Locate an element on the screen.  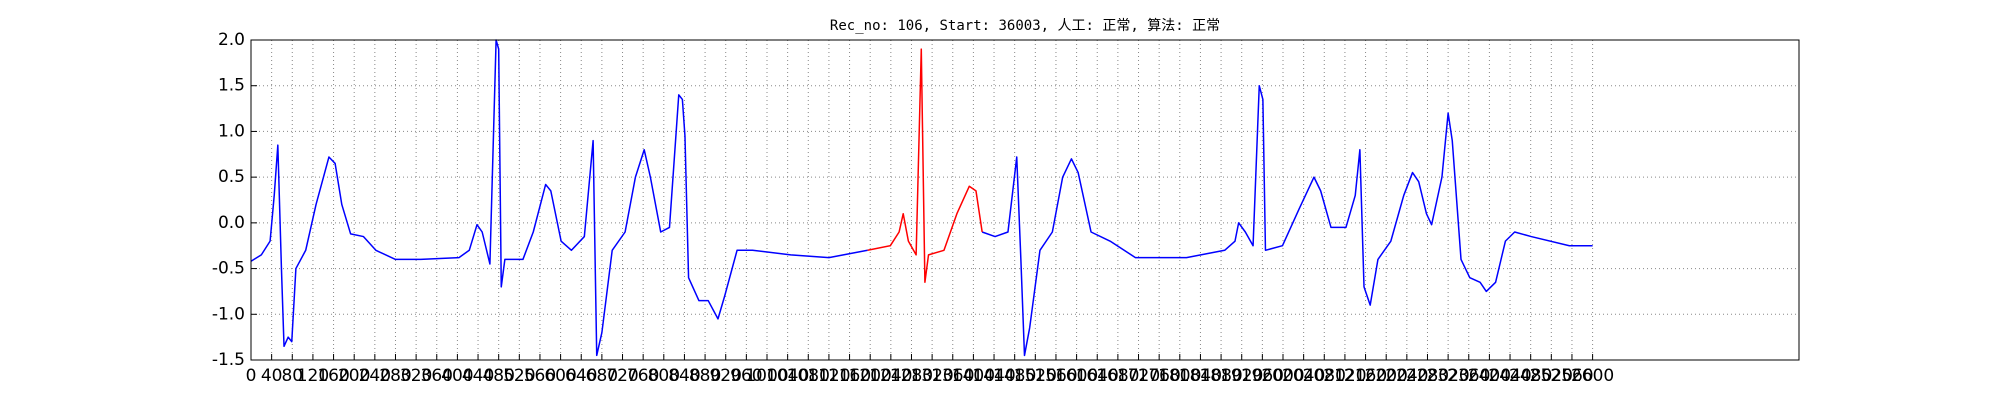
y-tick-label: 1.0 is located at coordinates (231, 131).